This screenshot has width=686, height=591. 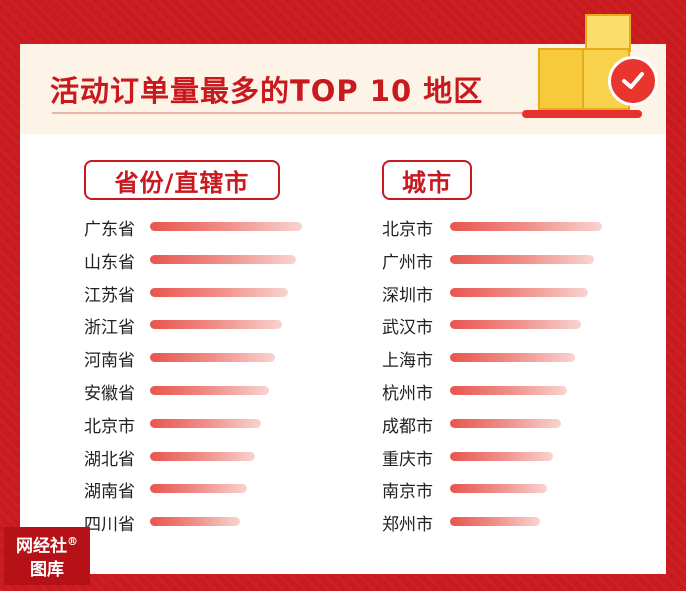 I want to click on page-title: 活动订单量最多的TOP 10 地区, so click(x=267, y=91).